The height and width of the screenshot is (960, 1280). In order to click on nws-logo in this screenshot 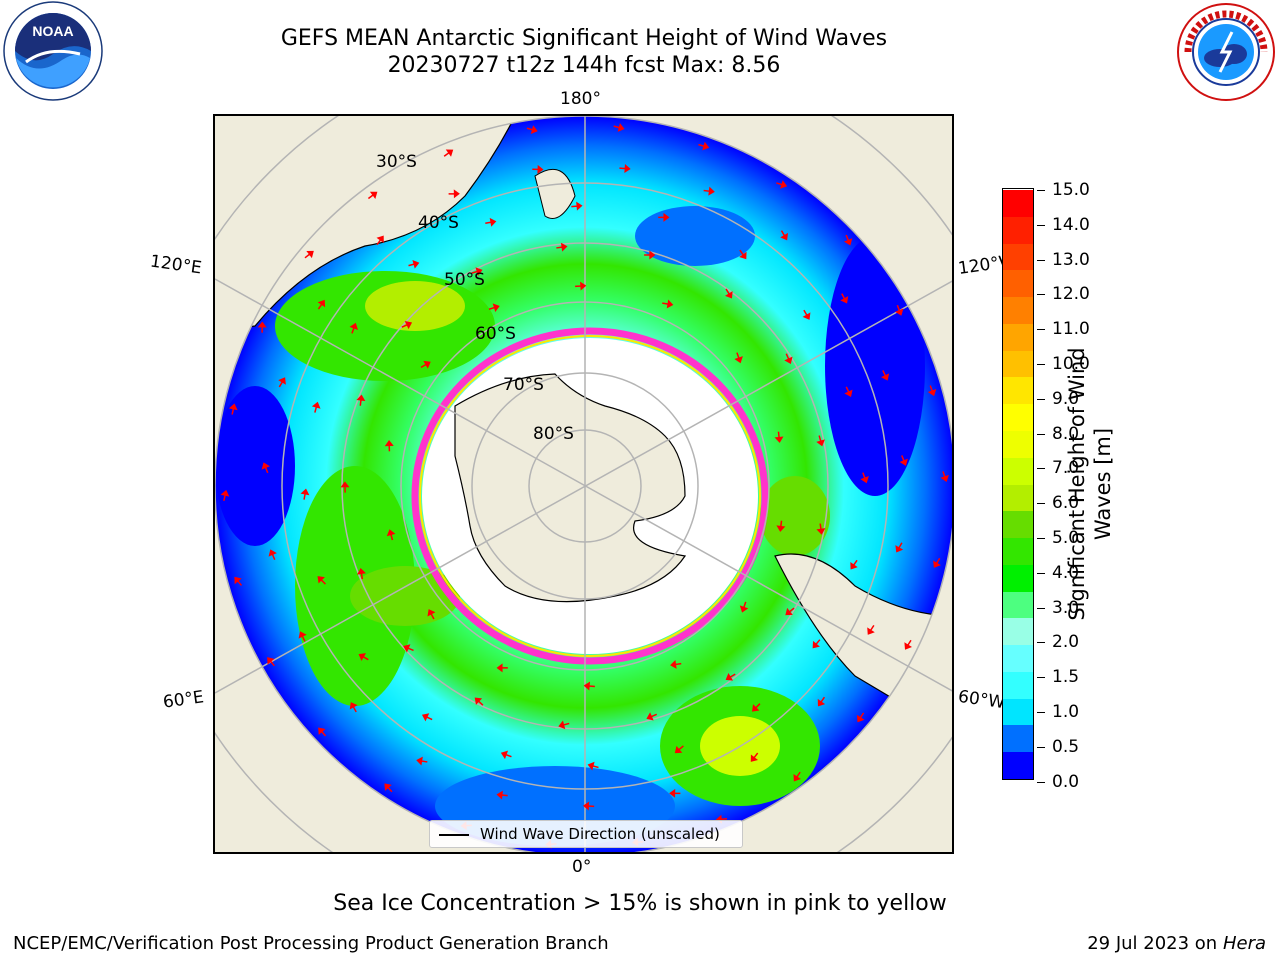, I will do `click(1226, 52)`.